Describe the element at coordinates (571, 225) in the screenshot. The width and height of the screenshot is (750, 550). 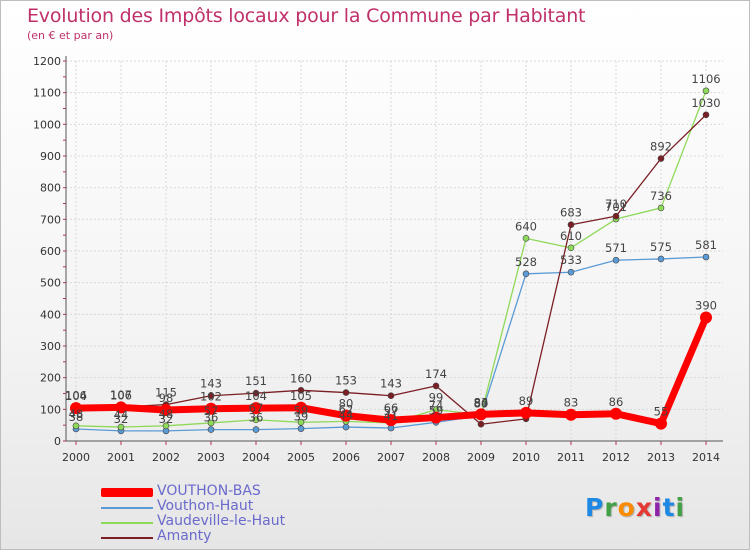
I see `data-point-amanty-2011` at that location.